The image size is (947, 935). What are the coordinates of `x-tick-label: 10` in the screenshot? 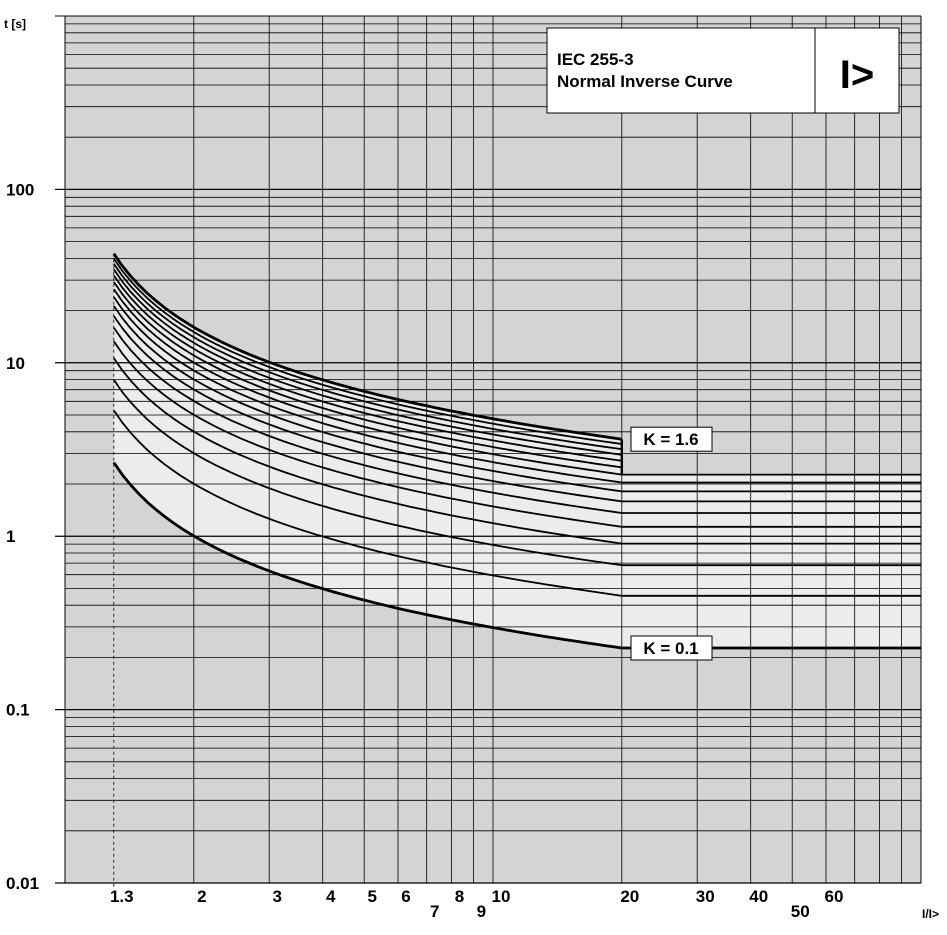 It's located at (501, 896).